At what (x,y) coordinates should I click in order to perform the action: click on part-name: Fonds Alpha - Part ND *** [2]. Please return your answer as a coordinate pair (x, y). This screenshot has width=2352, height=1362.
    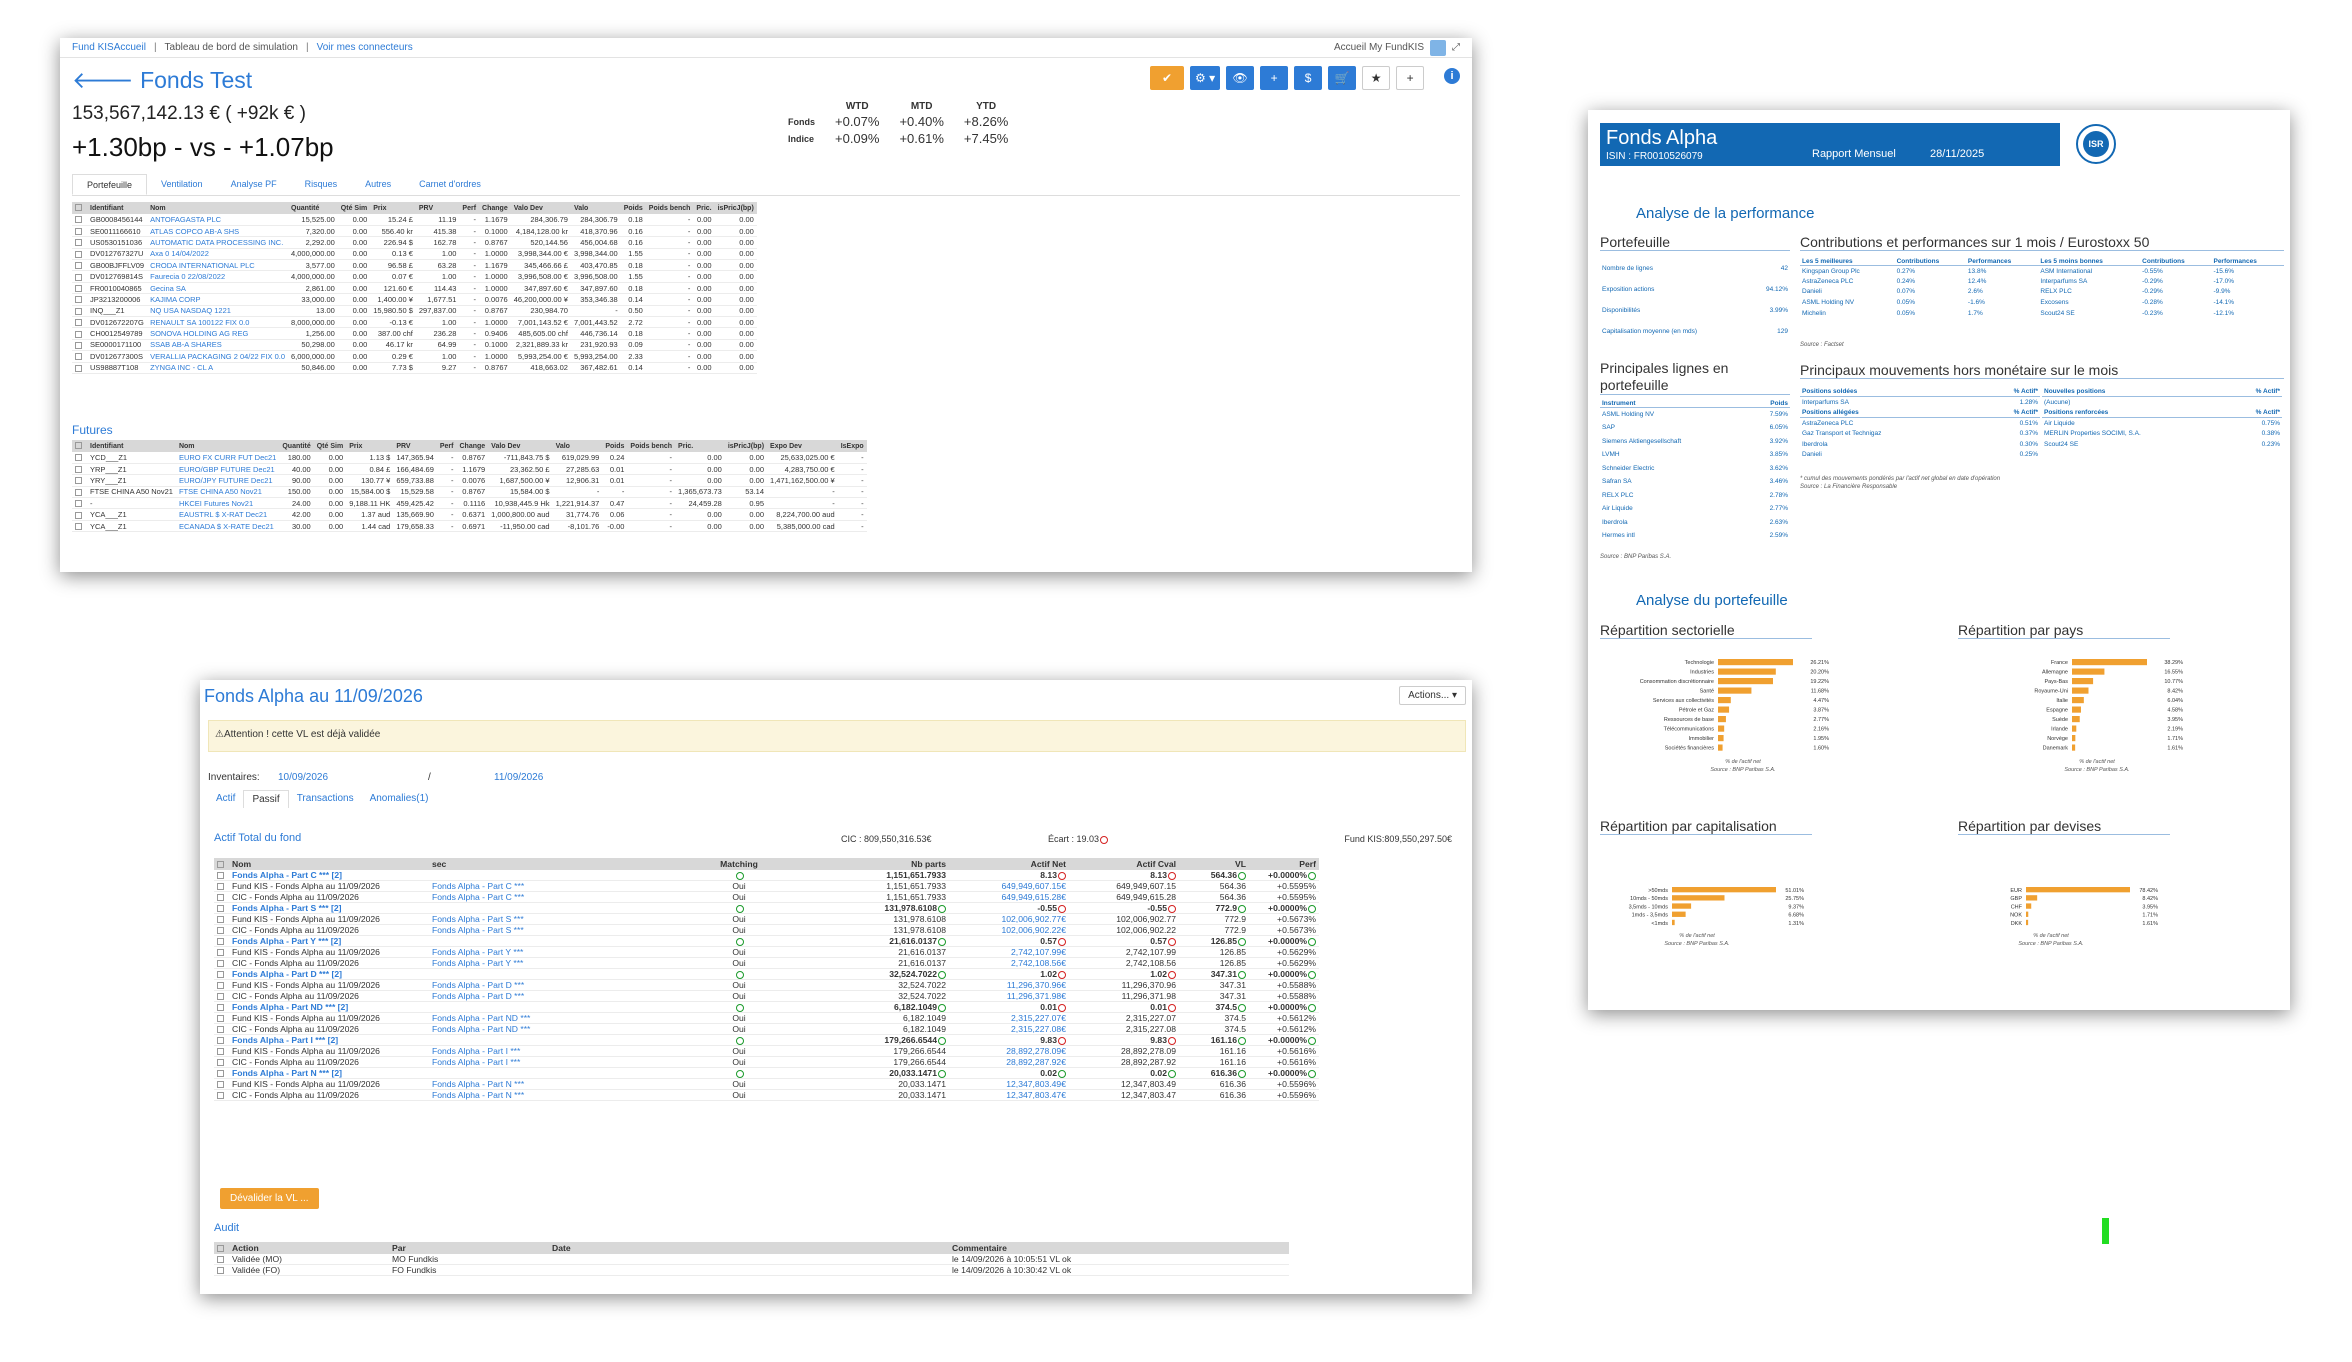
    Looking at the image, I should click on (329, 1007).